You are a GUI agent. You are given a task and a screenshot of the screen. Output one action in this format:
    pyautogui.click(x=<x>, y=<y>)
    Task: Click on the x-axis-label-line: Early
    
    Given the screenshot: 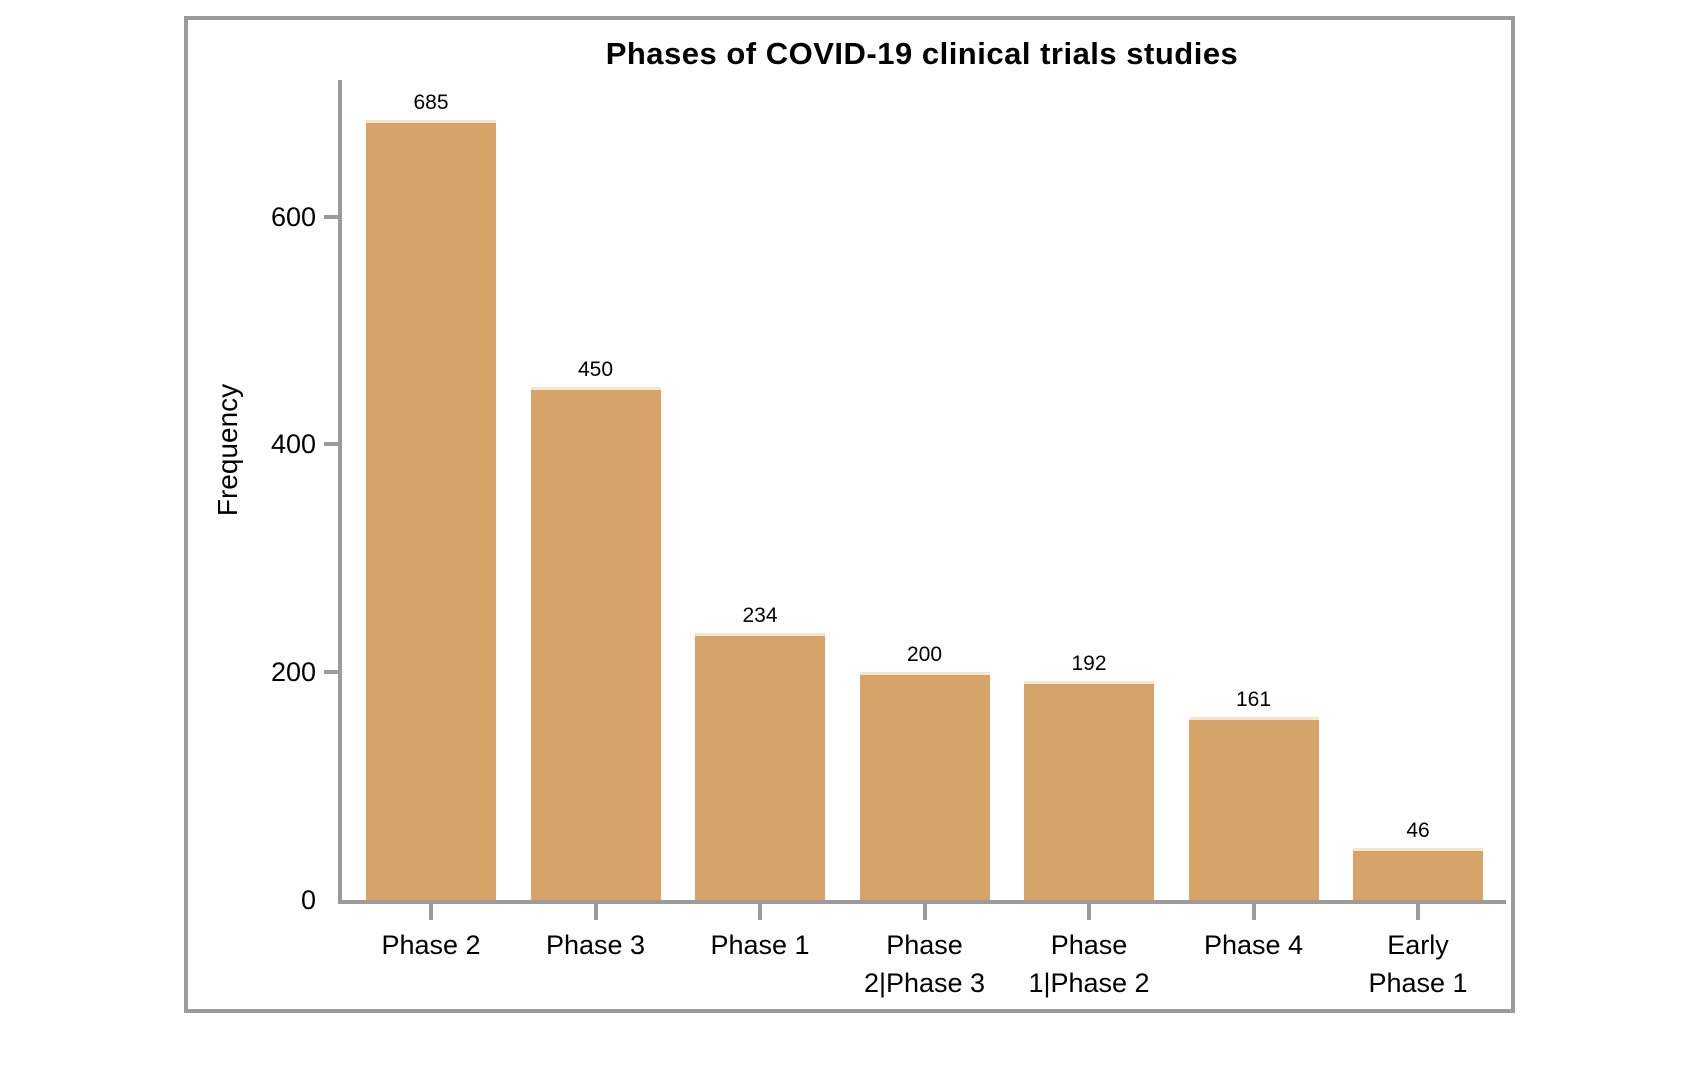 What is the action you would take?
    pyautogui.click(x=1418, y=945)
    